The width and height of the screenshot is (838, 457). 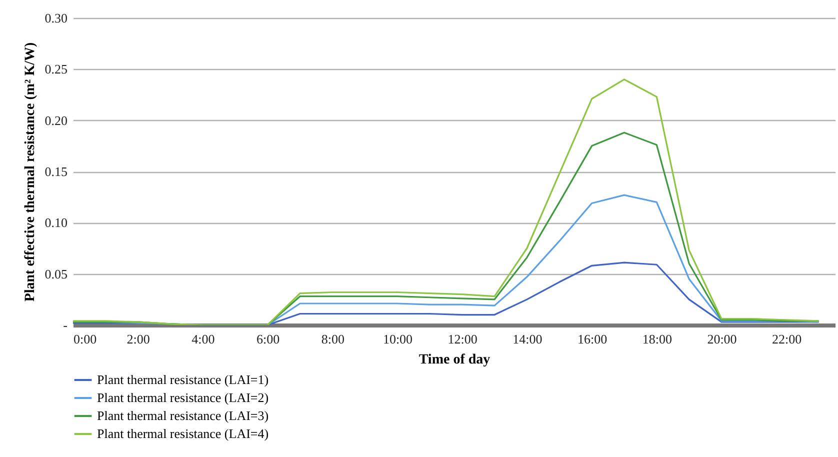 I want to click on x-tick-label: 12:00, so click(x=463, y=339).